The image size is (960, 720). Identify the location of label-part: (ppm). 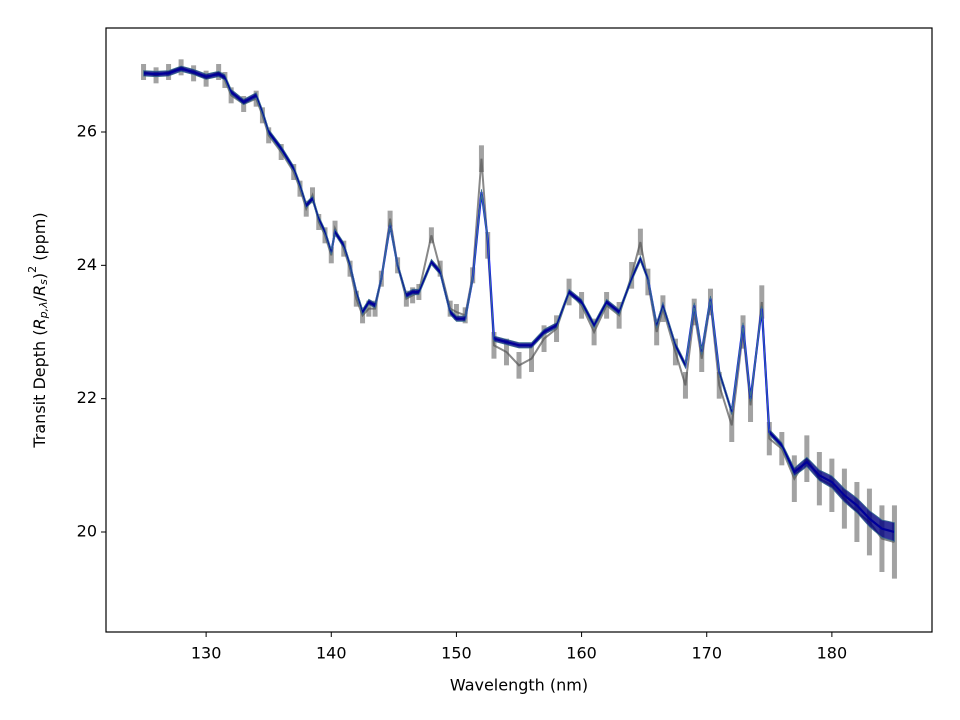
(39, 238).